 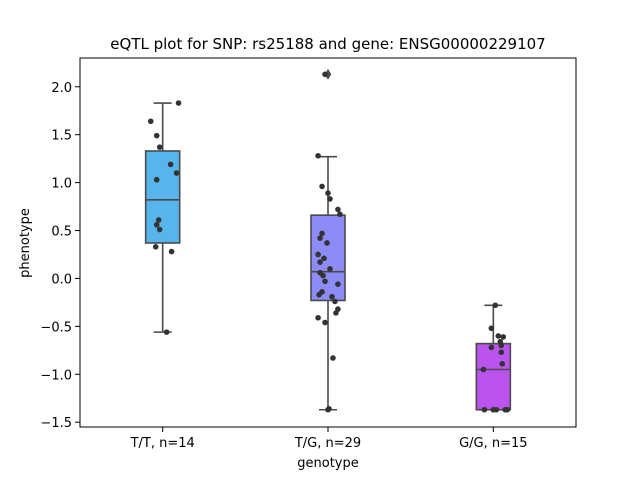 What do you see at coordinates (61, 136) in the screenshot?
I see `y-tick-label: 1.5` at bounding box center [61, 136].